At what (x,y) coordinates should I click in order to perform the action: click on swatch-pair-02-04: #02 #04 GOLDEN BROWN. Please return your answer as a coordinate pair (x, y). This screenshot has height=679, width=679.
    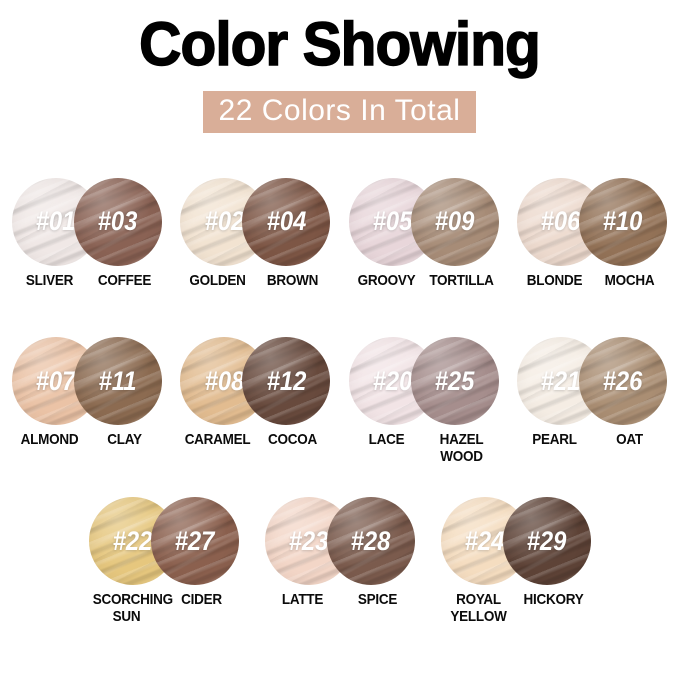
    Looking at the image, I should click on (255, 233).